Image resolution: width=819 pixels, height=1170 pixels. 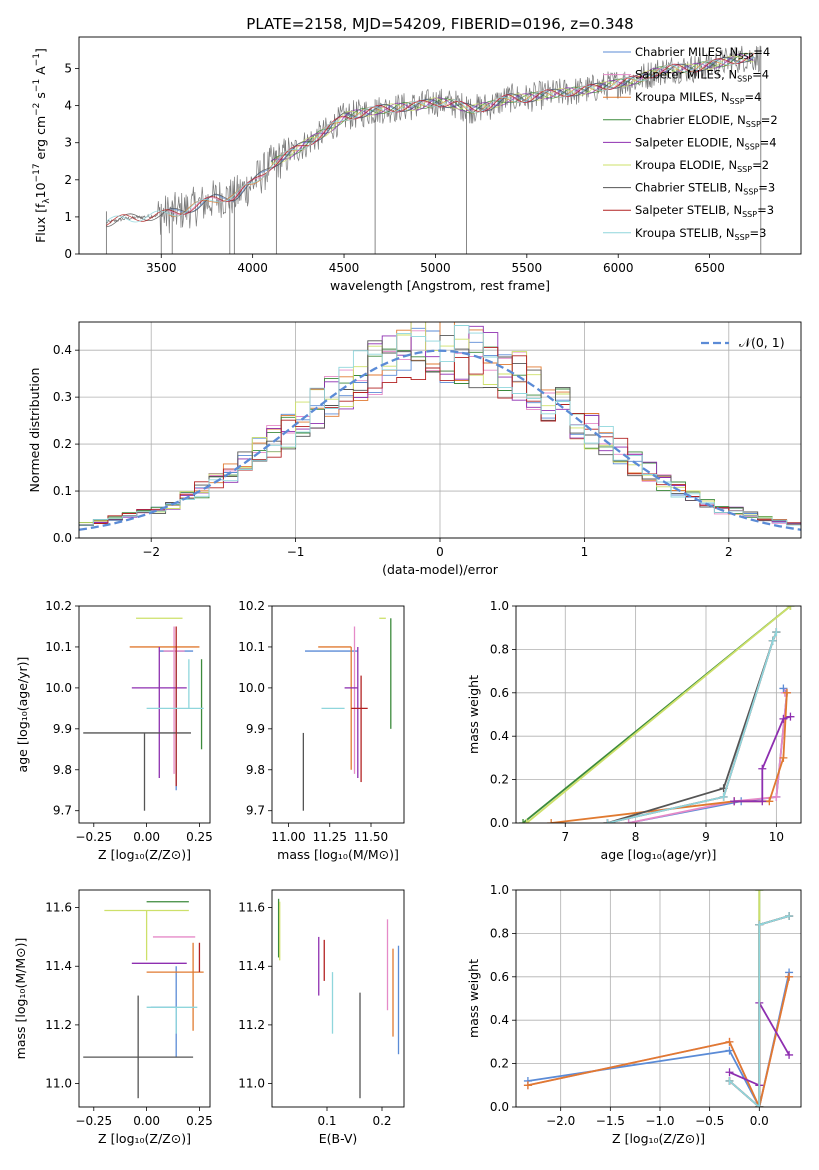 What do you see at coordinates (440, 436) in the screenshot?
I see `histogram-steps` at bounding box center [440, 436].